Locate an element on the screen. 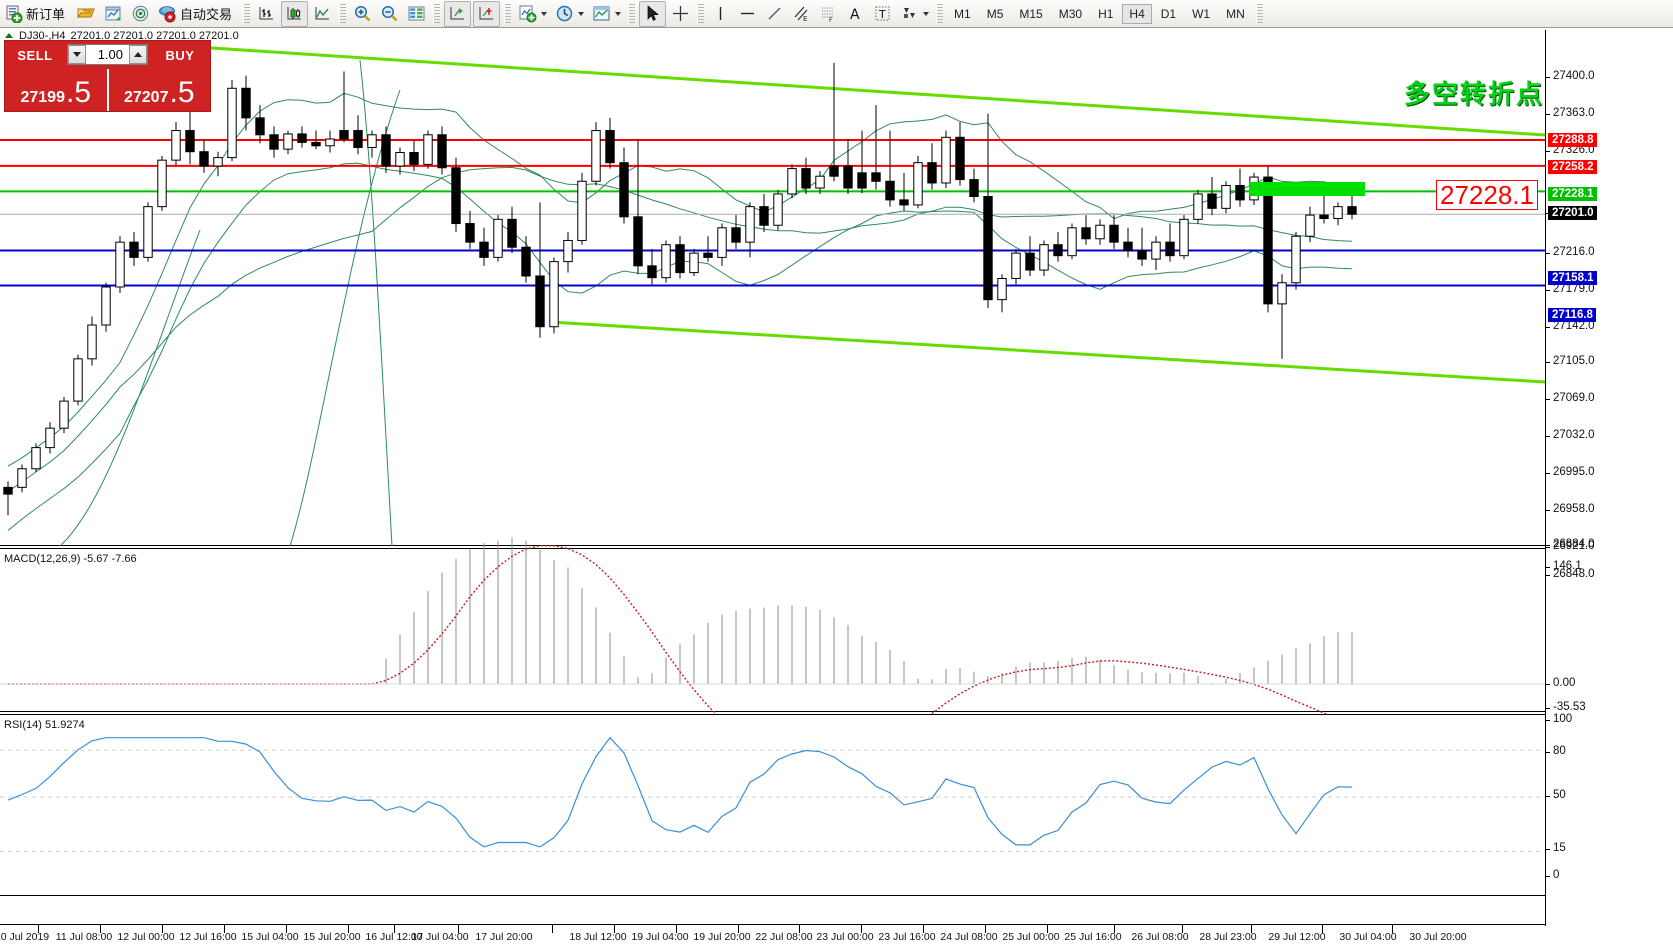 The image size is (1673, 950). svg-text: E is located at coordinates (805, 19).